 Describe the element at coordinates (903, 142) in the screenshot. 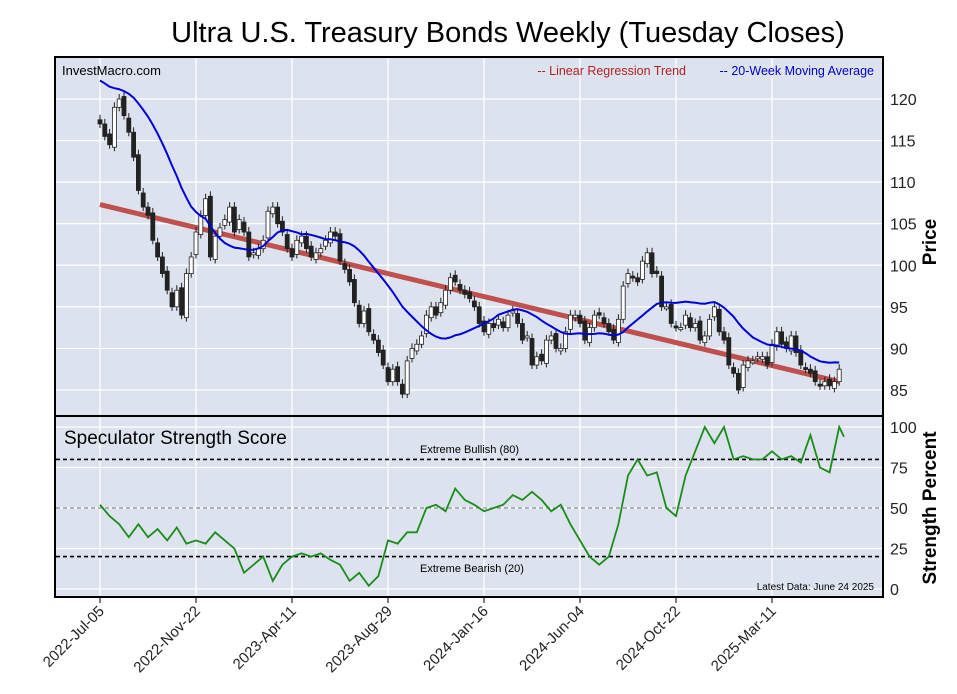

I see `price-tick-label: 115` at that location.